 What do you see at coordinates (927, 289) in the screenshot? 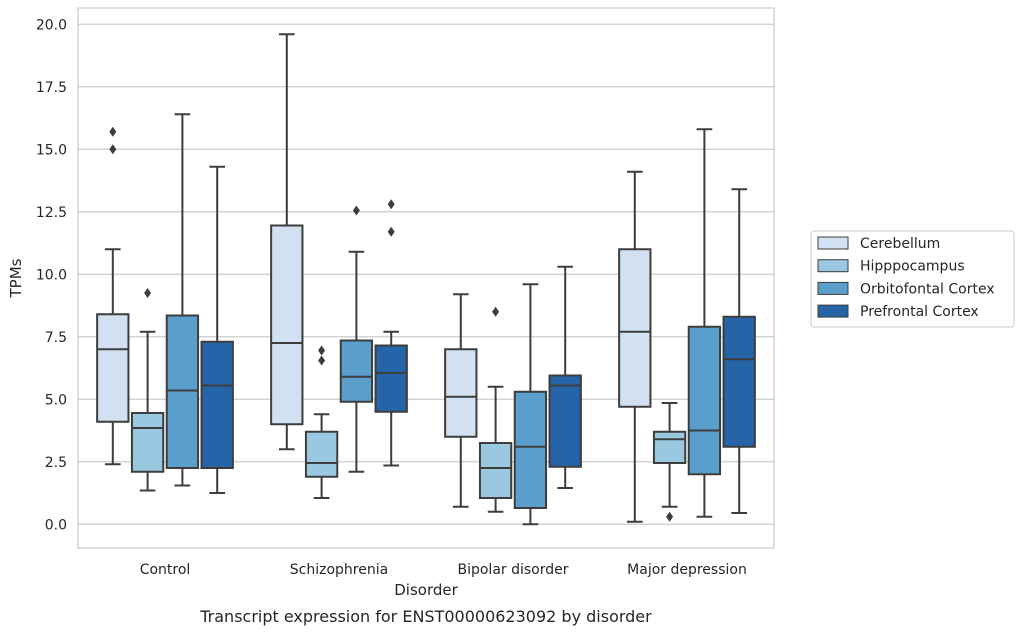
I see `legend-label: Orbitofontal Cortex` at bounding box center [927, 289].